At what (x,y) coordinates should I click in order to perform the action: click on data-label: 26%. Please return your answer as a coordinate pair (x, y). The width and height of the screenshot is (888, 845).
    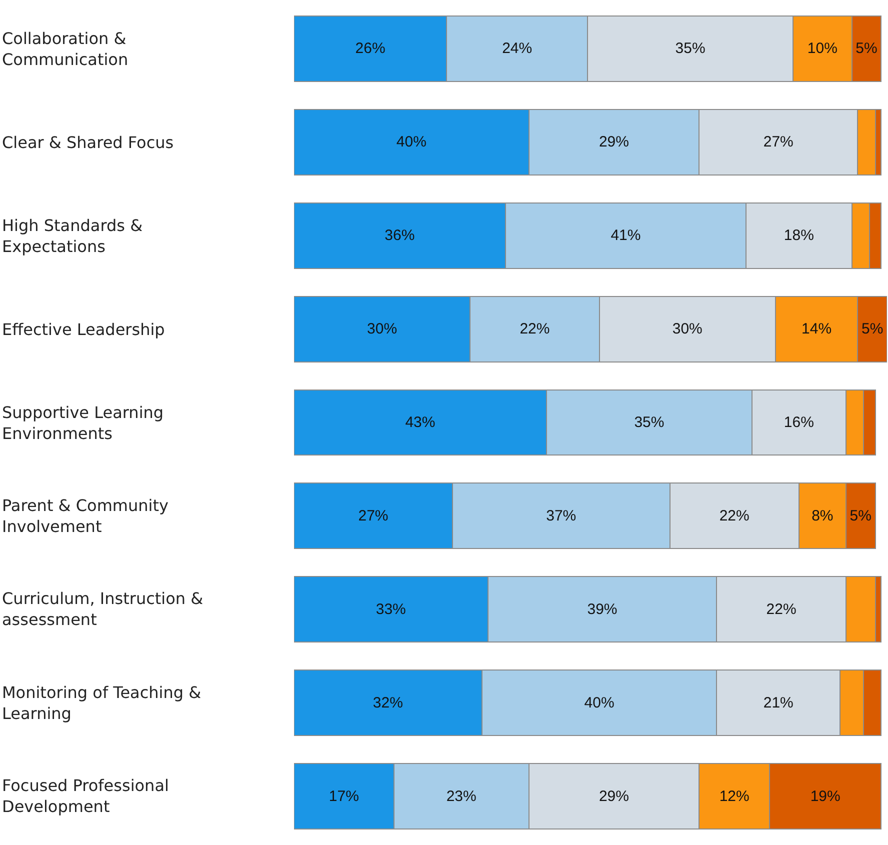
    Looking at the image, I should click on (370, 49).